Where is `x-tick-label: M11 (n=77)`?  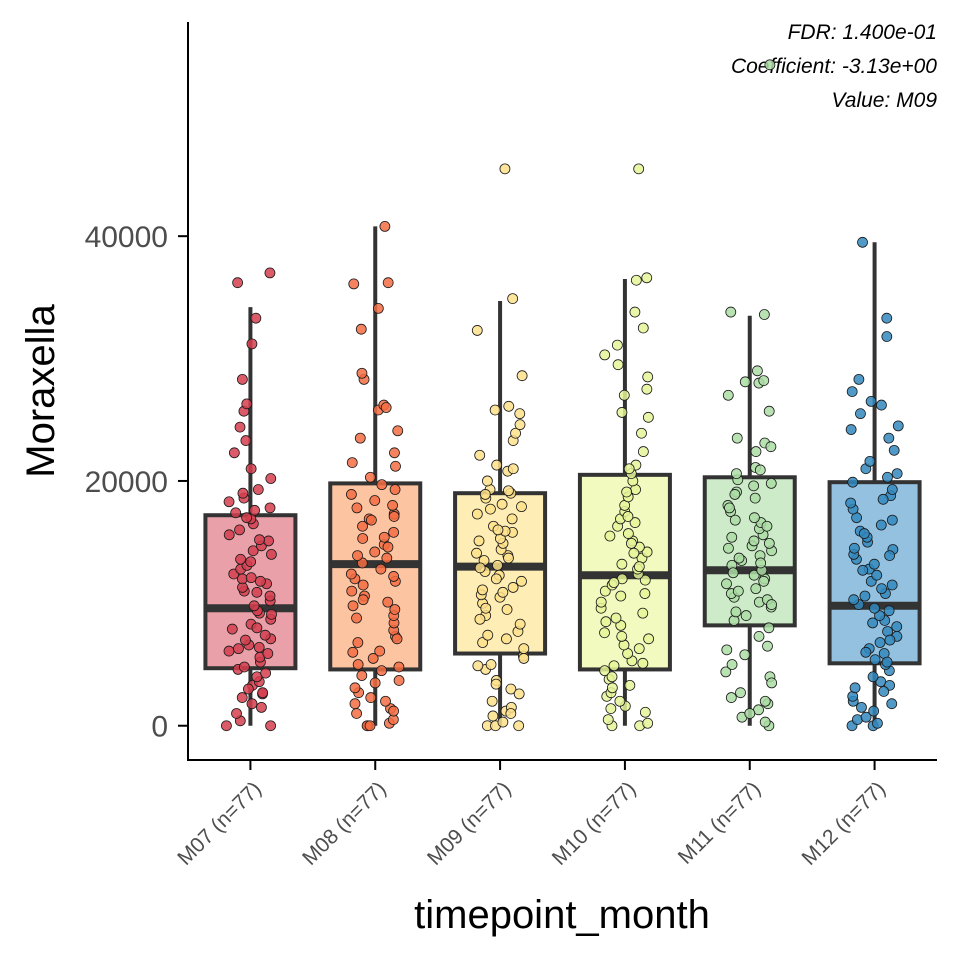 x-tick-label: M11 (n=77) is located at coordinates (720, 823).